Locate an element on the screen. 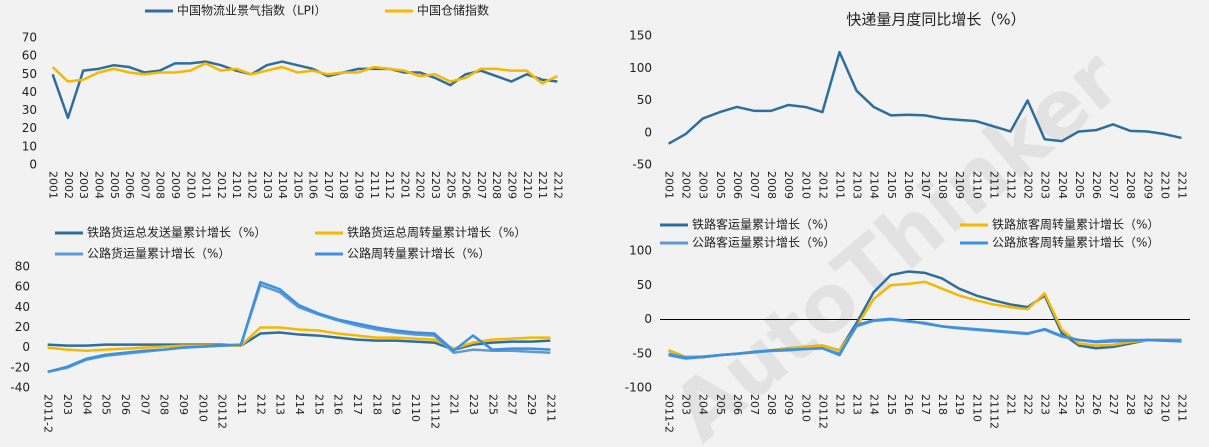 This screenshot has height=447, width=1209. legend-label: 公路客运量累计增长（%） is located at coordinates (763, 242).